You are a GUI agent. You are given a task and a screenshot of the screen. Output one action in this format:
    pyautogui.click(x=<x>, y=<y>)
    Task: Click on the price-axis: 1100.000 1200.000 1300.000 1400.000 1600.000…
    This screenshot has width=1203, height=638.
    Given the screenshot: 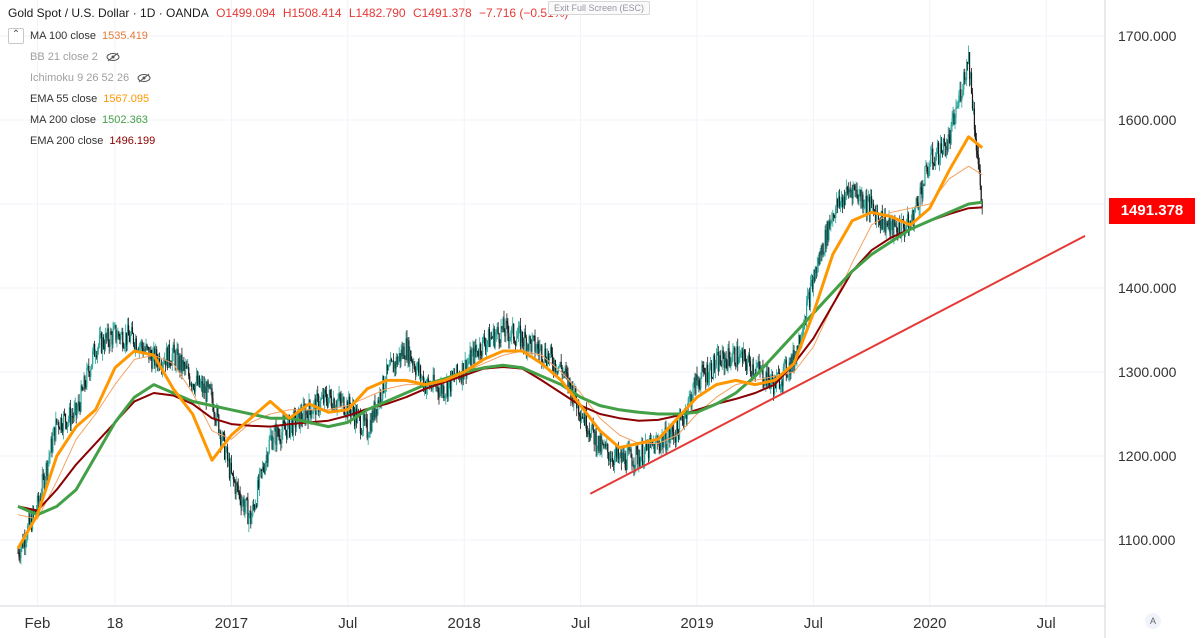 What is the action you would take?
    pyautogui.click(x=1147, y=288)
    